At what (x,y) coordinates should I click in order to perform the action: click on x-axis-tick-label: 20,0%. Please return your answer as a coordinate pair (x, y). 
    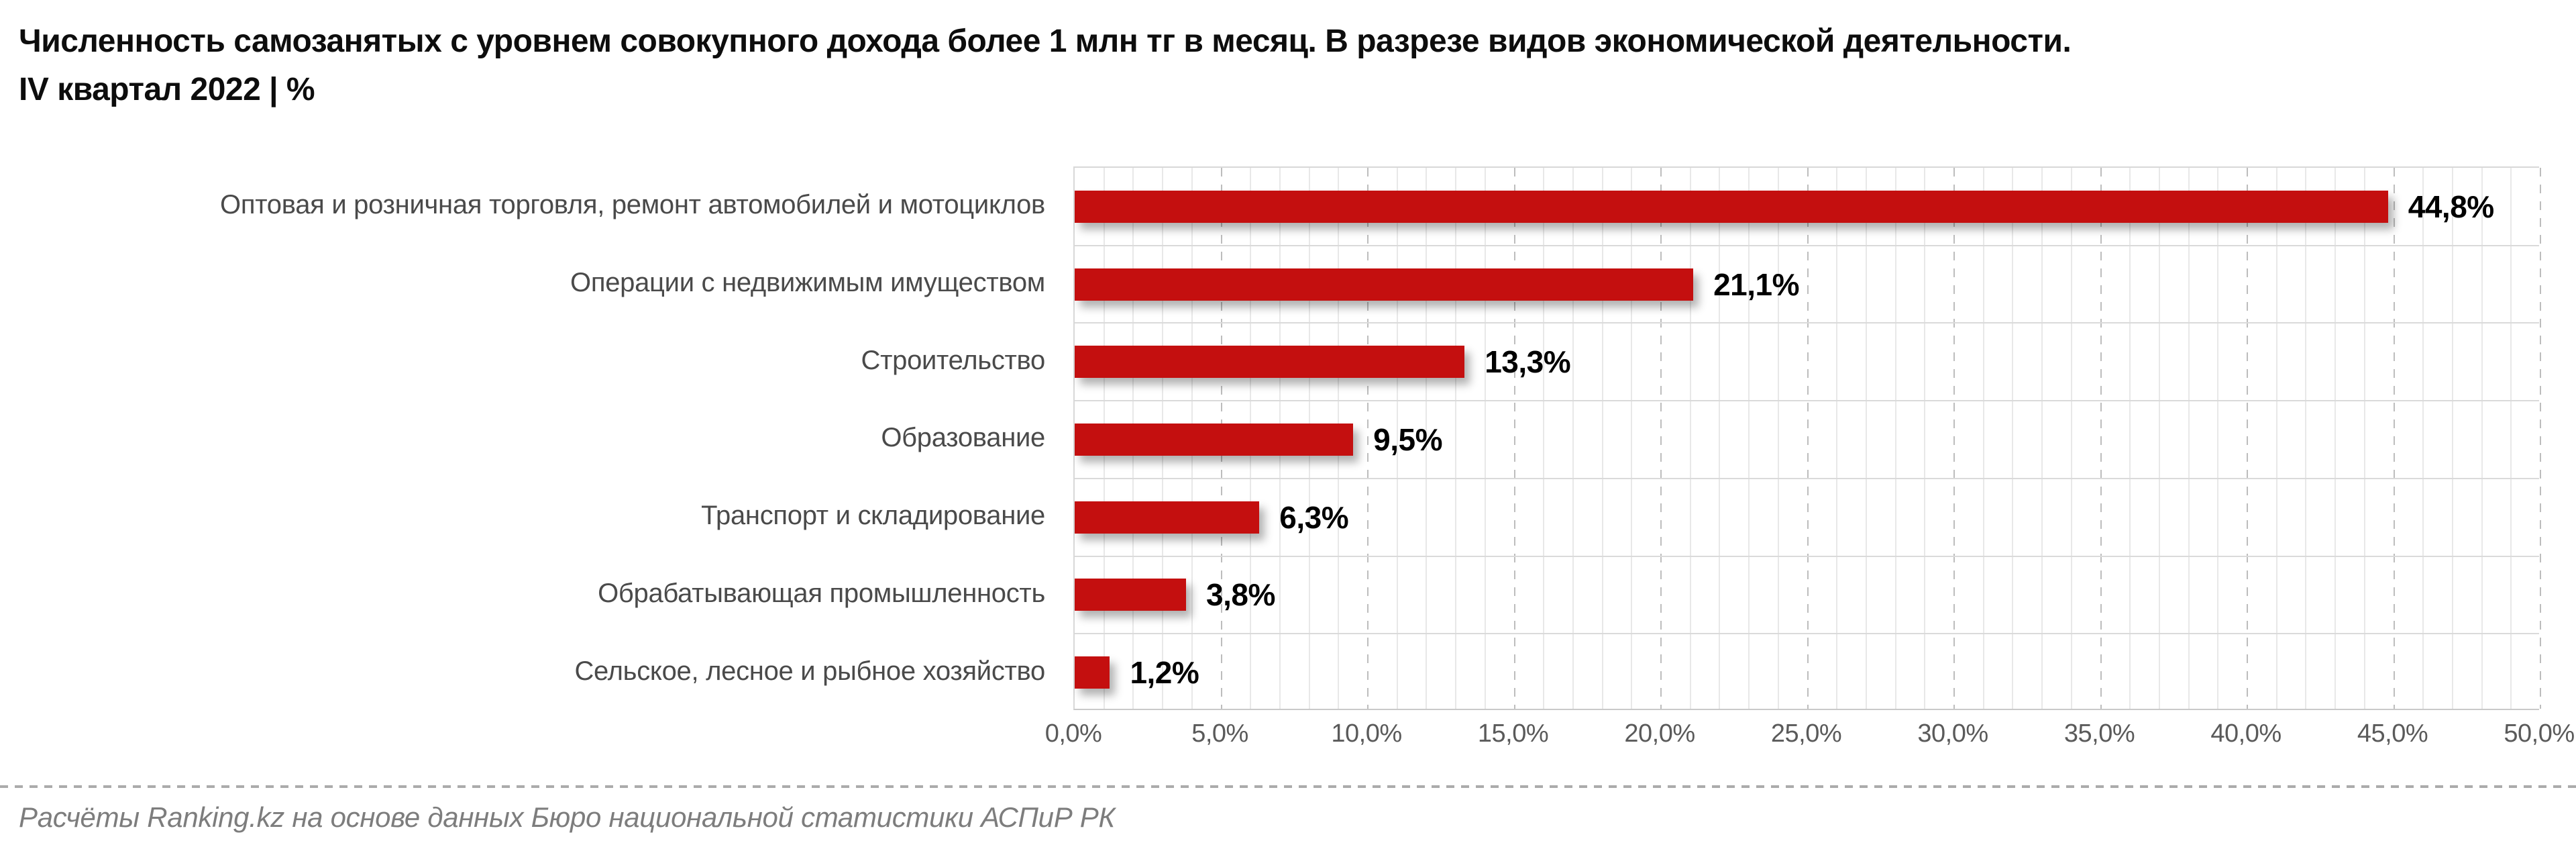
    Looking at the image, I should click on (1659, 733).